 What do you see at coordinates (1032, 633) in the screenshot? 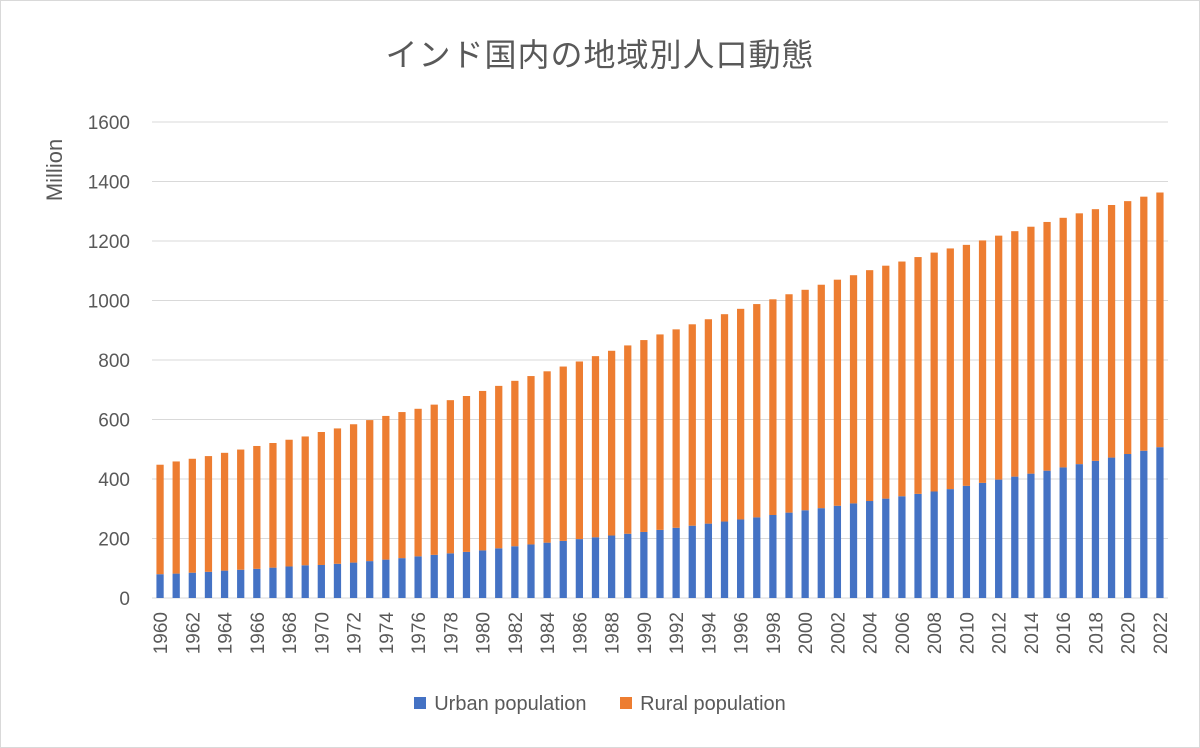
I see `x-tick-label: 2014` at bounding box center [1032, 633].